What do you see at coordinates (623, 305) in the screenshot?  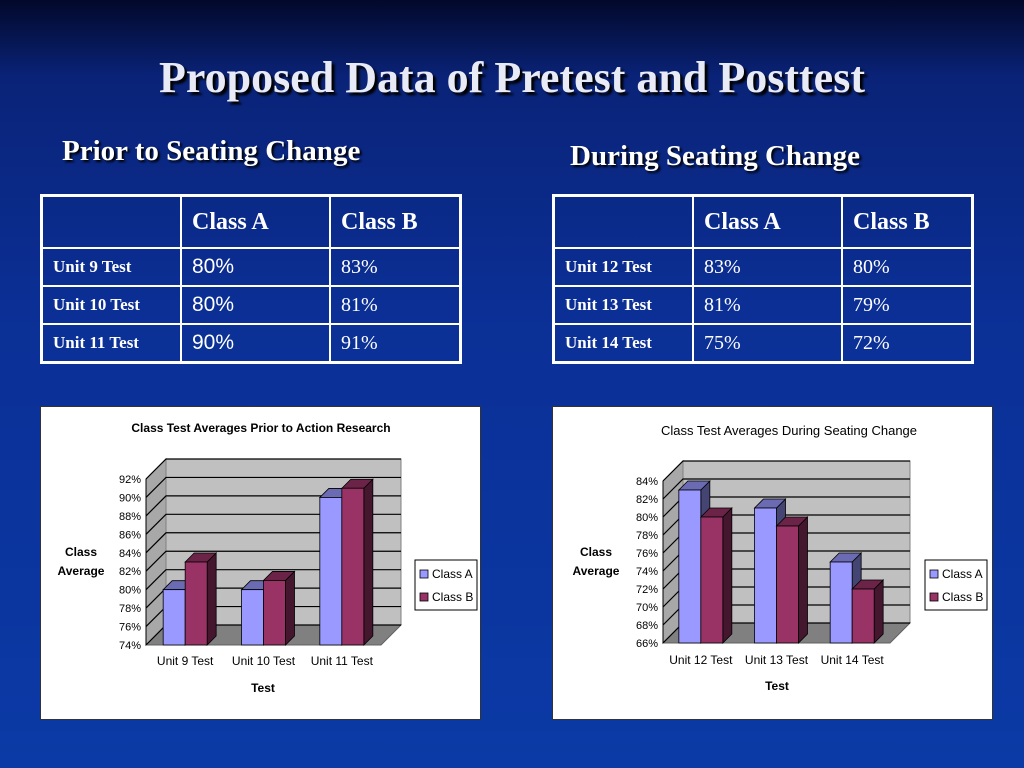 I see `row-label: Unit 13 Test` at bounding box center [623, 305].